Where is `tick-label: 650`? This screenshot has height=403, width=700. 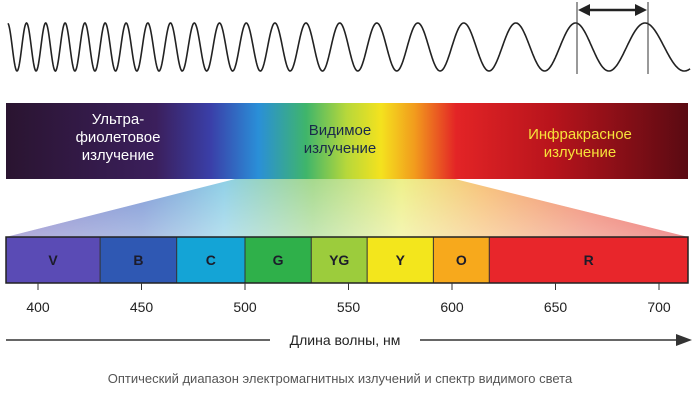
tick-label: 650 is located at coordinates (556, 307).